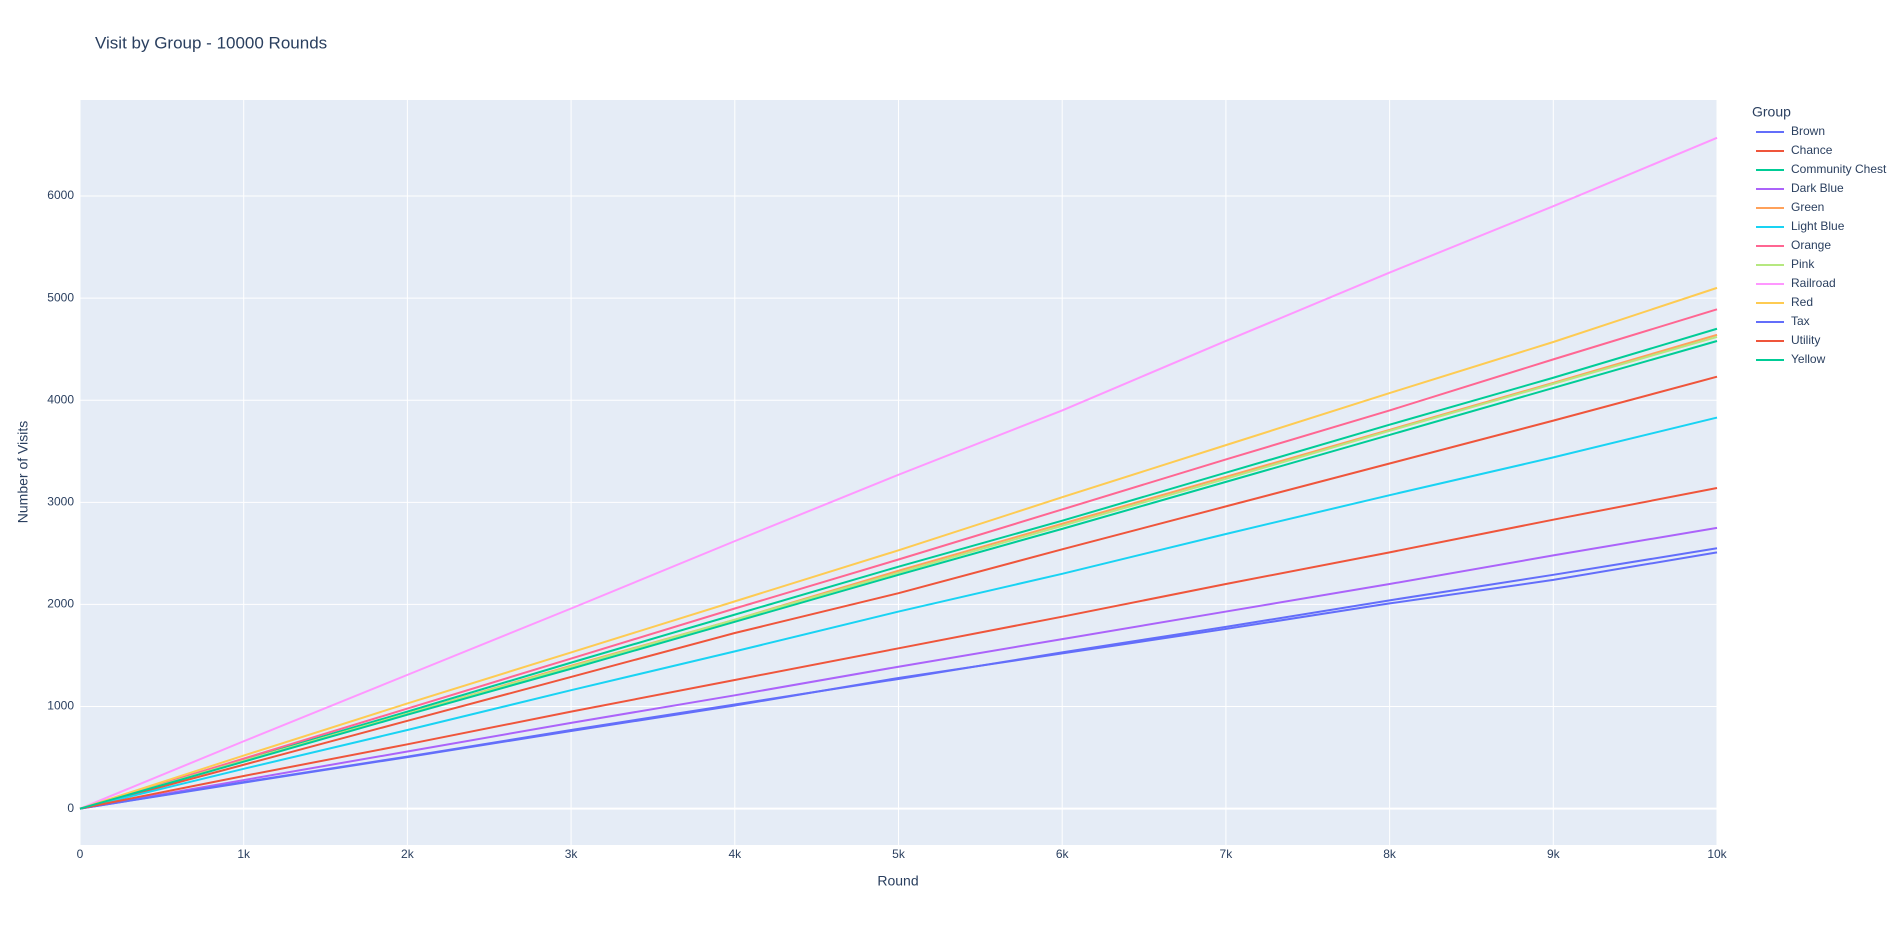 This screenshot has height=926, width=1904. I want to click on legend-label: Pink, so click(1803, 264).